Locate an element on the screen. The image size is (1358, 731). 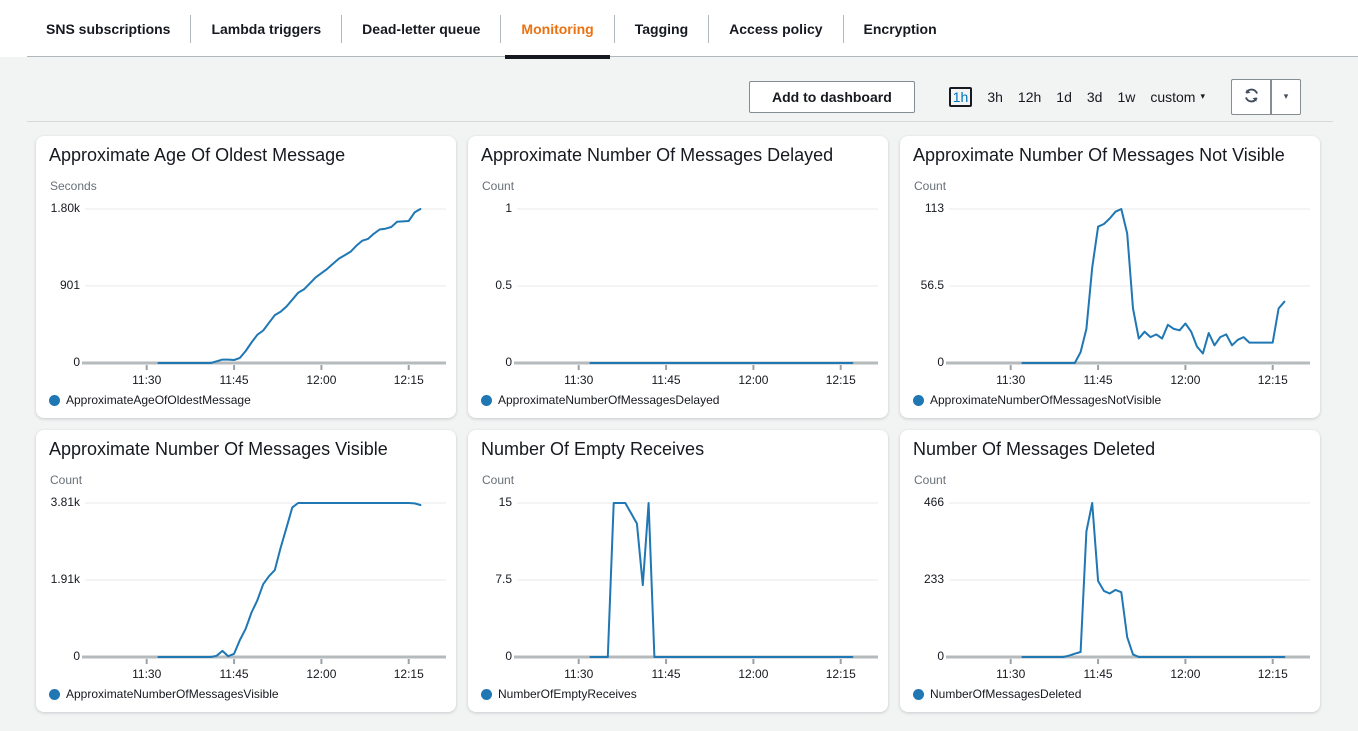
time-range-custom-dropdown: custom ▾ is located at coordinates (1177, 97).